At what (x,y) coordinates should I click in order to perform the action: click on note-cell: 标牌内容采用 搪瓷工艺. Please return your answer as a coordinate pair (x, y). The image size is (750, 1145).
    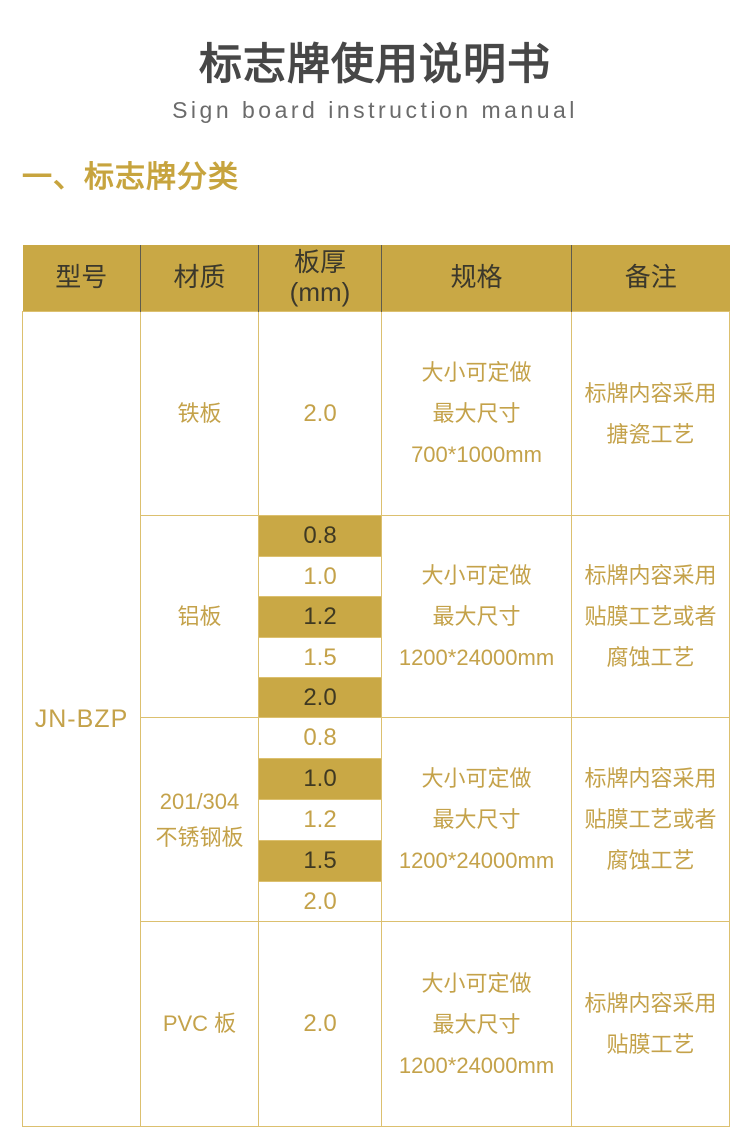
    Looking at the image, I should click on (650, 414).